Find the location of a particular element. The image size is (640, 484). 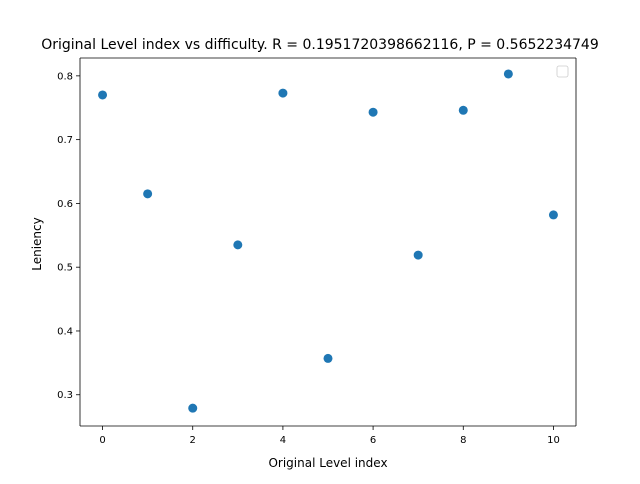

x-tick-label: 0 is located at coordinates (102, 440).